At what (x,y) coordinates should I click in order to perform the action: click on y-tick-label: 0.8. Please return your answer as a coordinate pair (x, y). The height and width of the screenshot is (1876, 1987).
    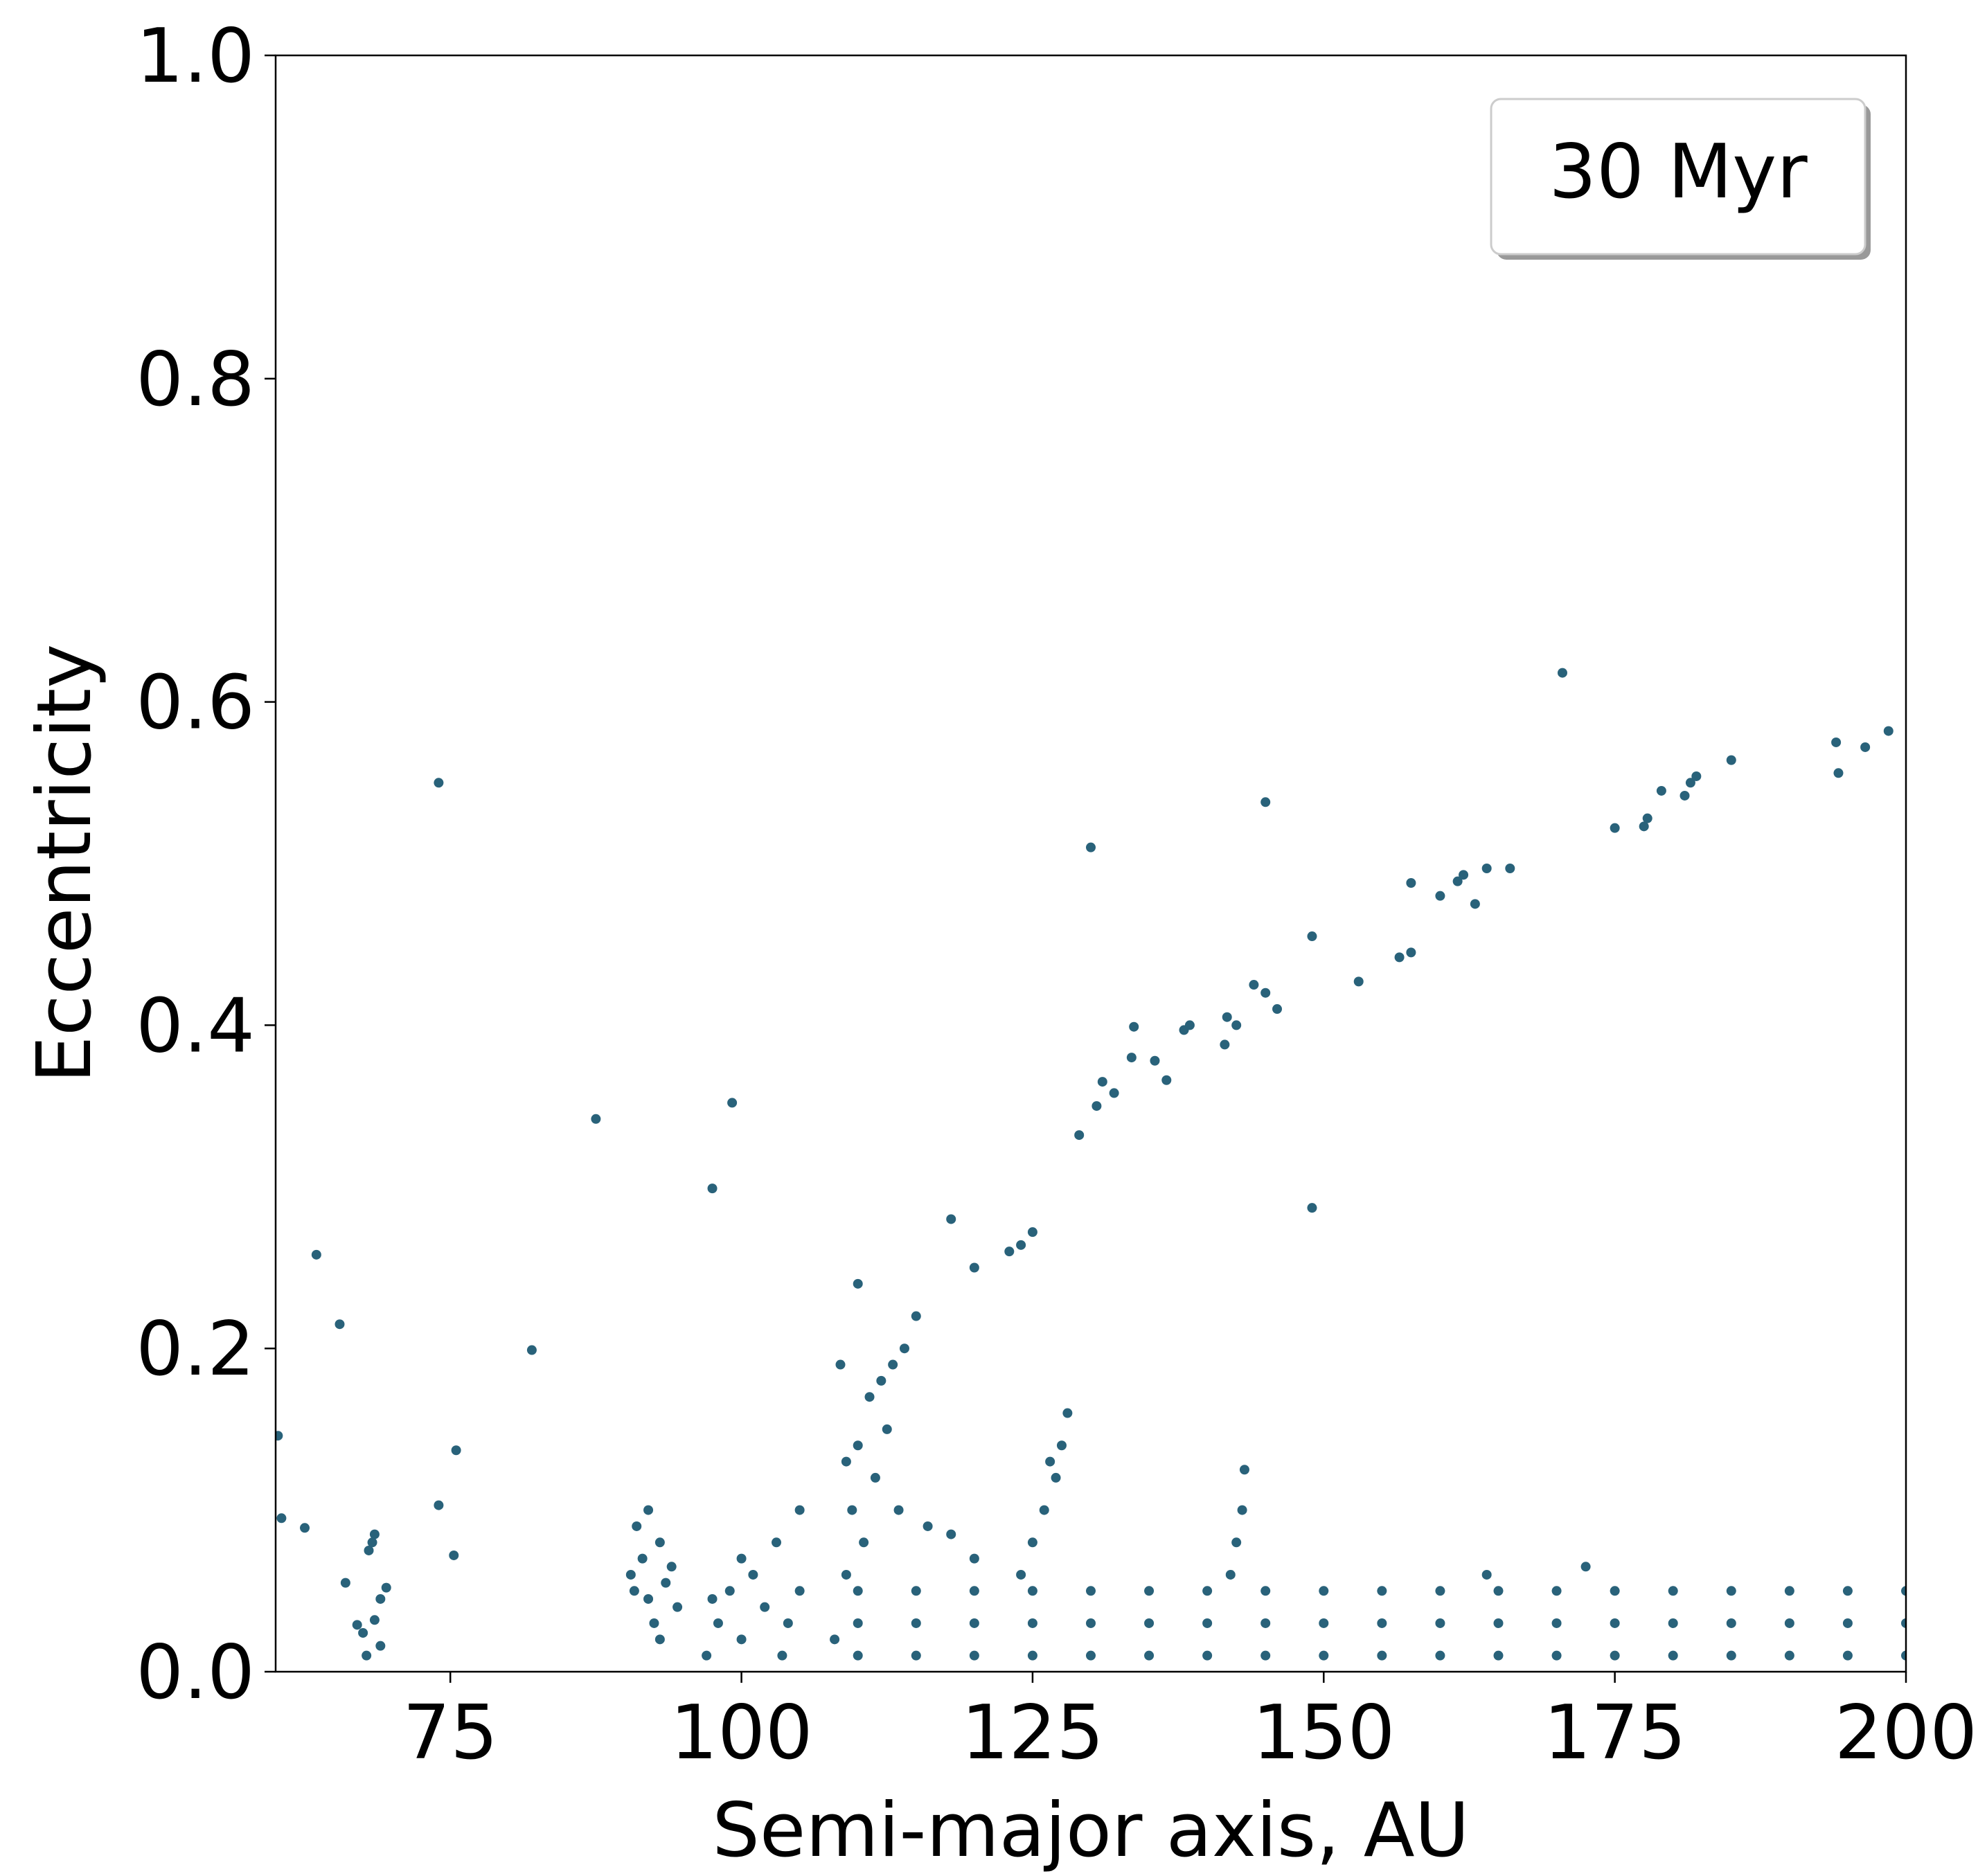
    Looking at the image, I should click on (196, 380).